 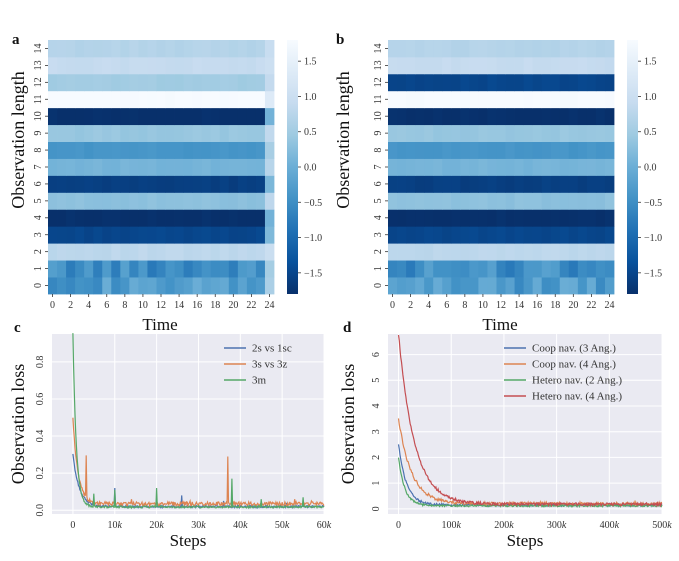 What do you see at coordinates (376, 483) in the screenshot?
I see `y-tick-label: 1` at bounding box center [376, 483].